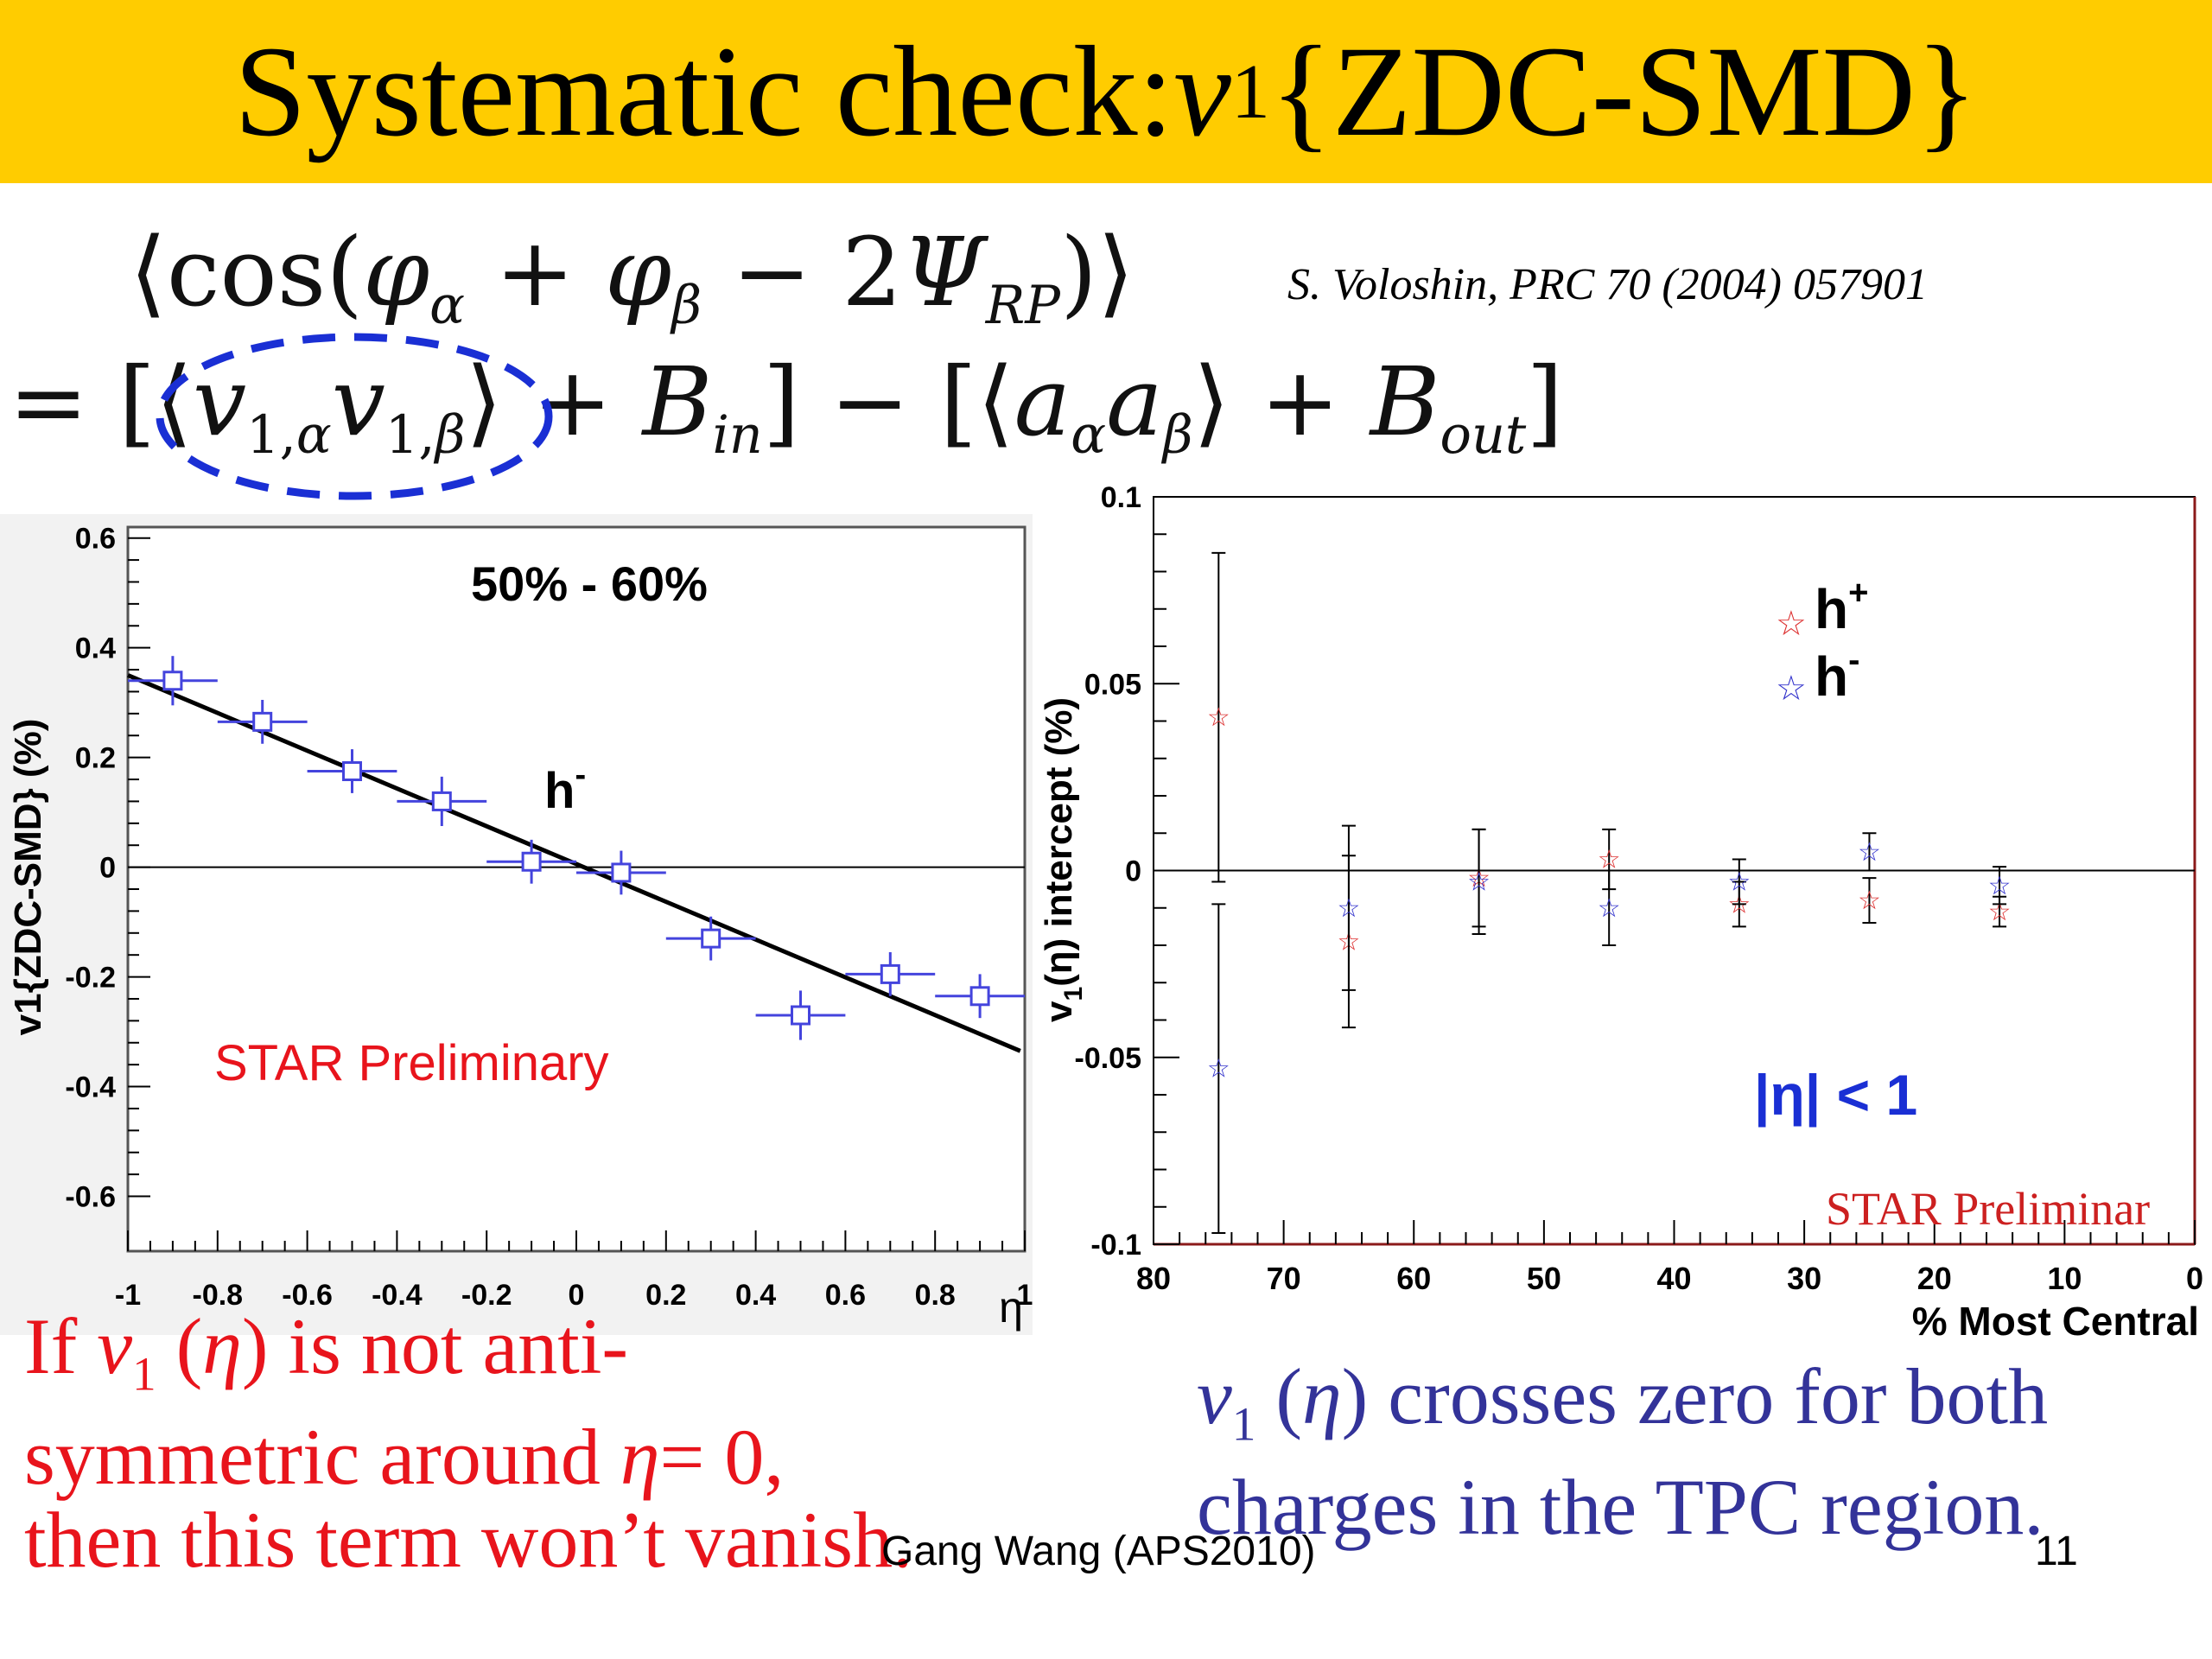  What do you see at coordinates (1935, 1278) in the screenshot?
I see `right-x-tick-label: 20` at bounding box center [1935, 1278].